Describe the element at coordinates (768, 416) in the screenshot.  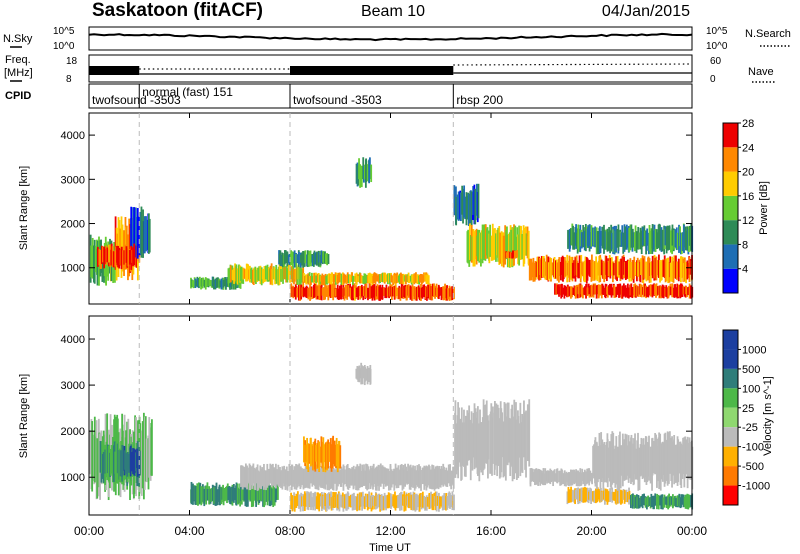
I see `velocity-colorbar-label: Velocity [m s^-1]` at that location.